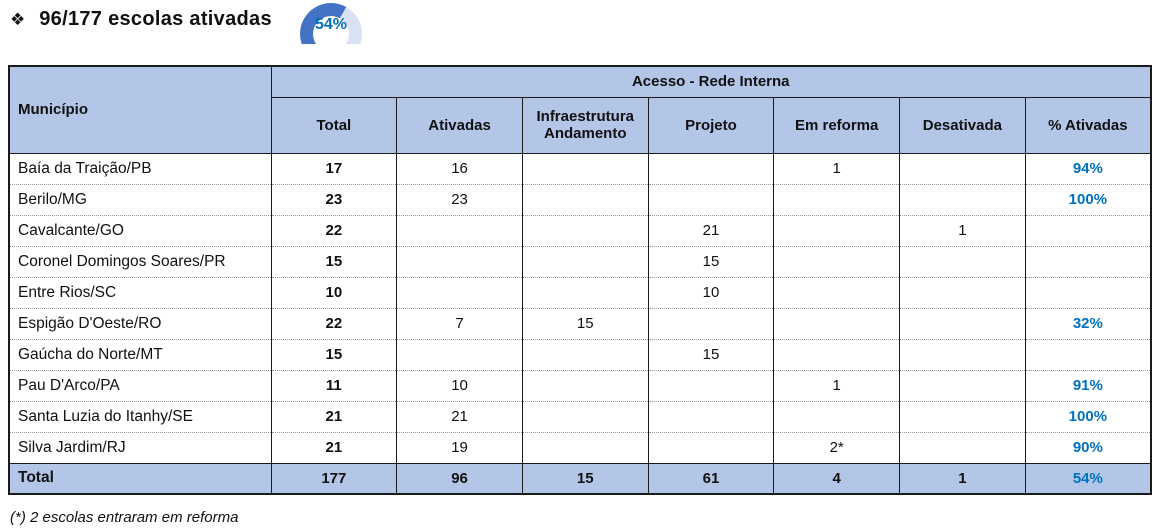  I want to click on ativadas-cell: 7, so click(459, 324).